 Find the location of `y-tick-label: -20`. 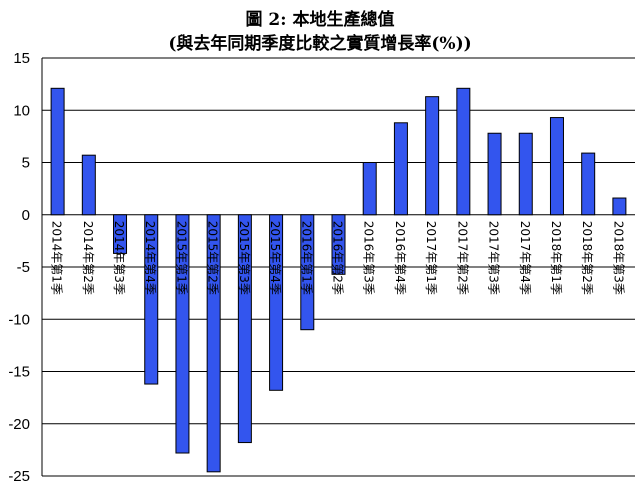

y-tick-label: -20 is located at coordinates (19, 424).